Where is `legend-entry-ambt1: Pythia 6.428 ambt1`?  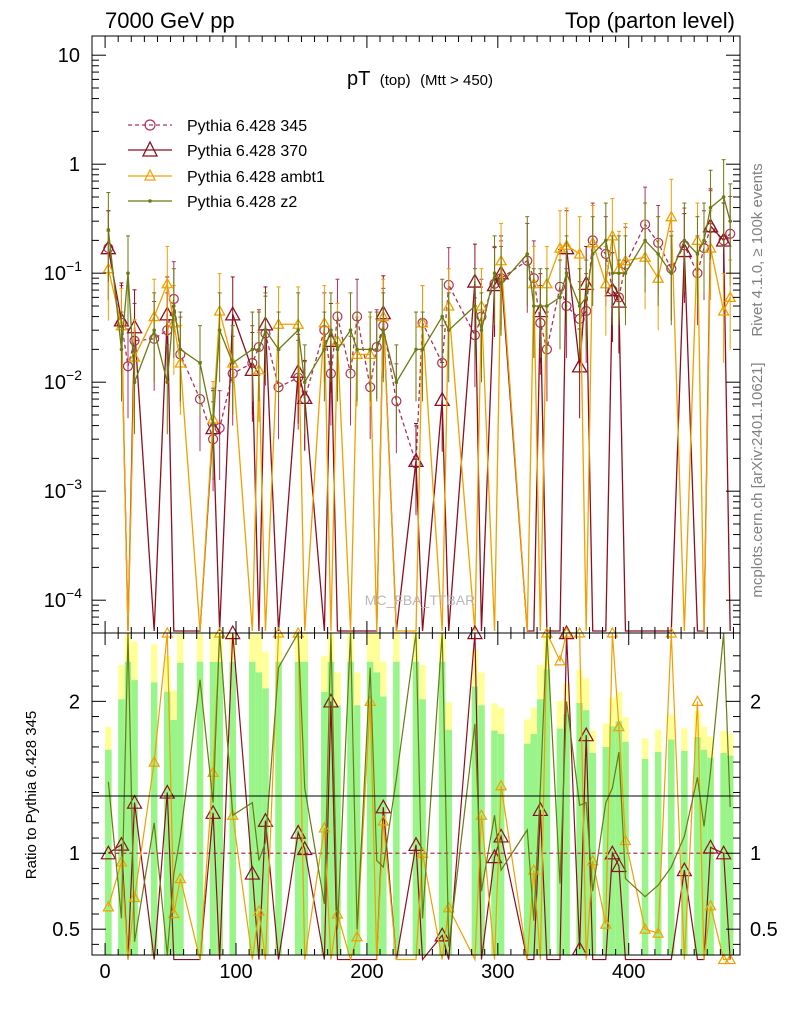
legend-entry-ambt1: Pythia 6.428 ambt1 is located at coordinates (226, 177).